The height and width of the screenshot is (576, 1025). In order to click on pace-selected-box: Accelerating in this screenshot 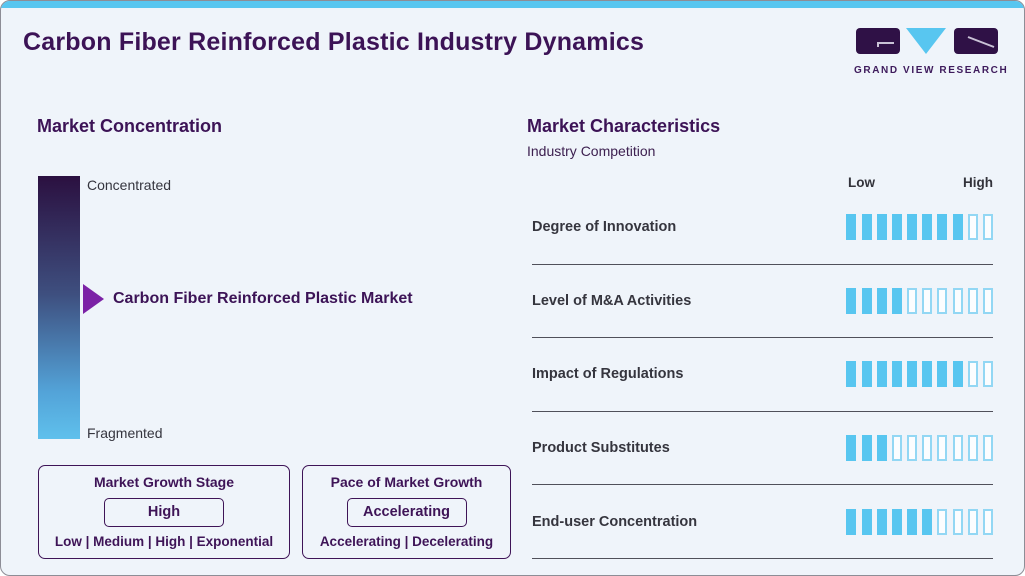, I will do `click(406, 512)`.